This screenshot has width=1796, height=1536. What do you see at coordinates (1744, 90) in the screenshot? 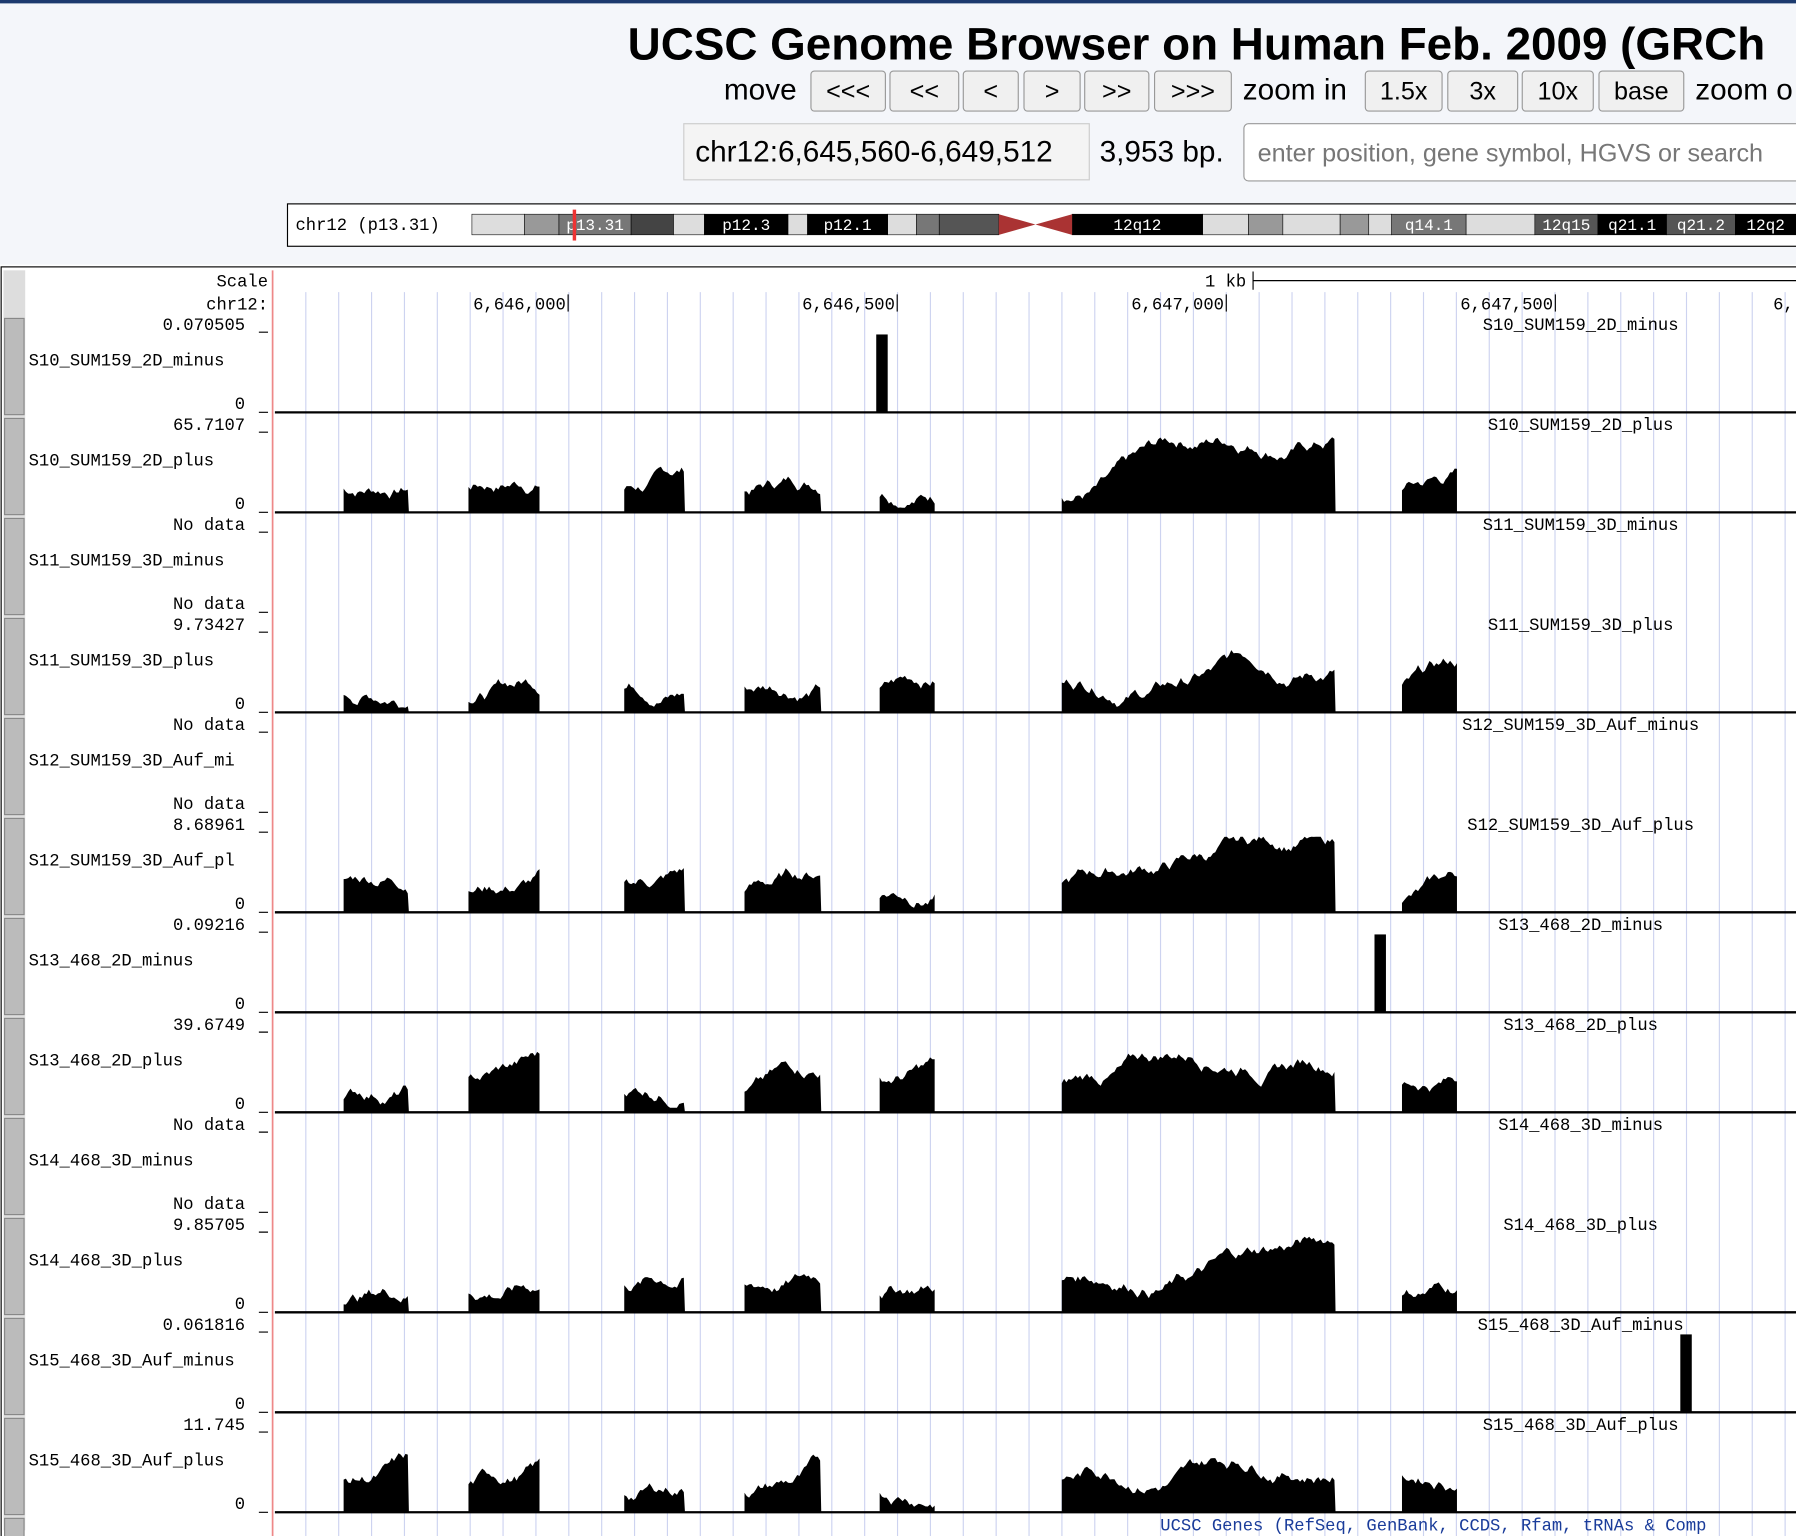
I see `zoom-out-label: zoom o` at bounding box center [1744, 90].